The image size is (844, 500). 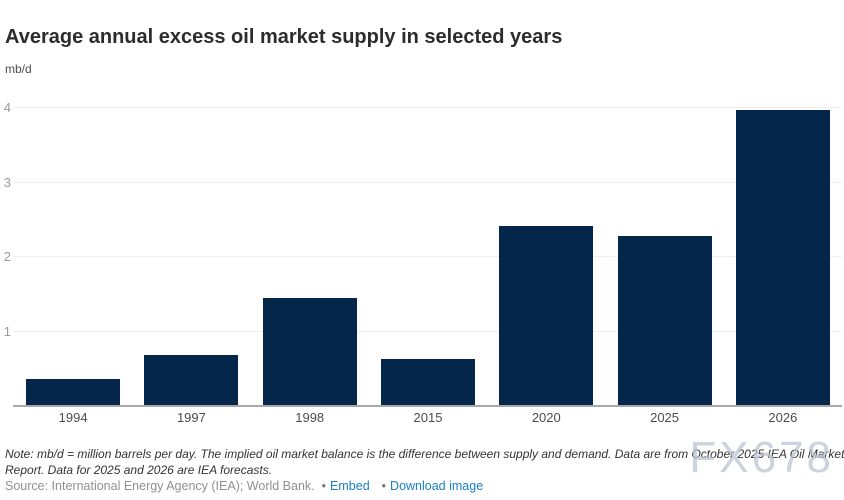 I want to click on y-tick-label-3: 3, so click(x=7, y=182).